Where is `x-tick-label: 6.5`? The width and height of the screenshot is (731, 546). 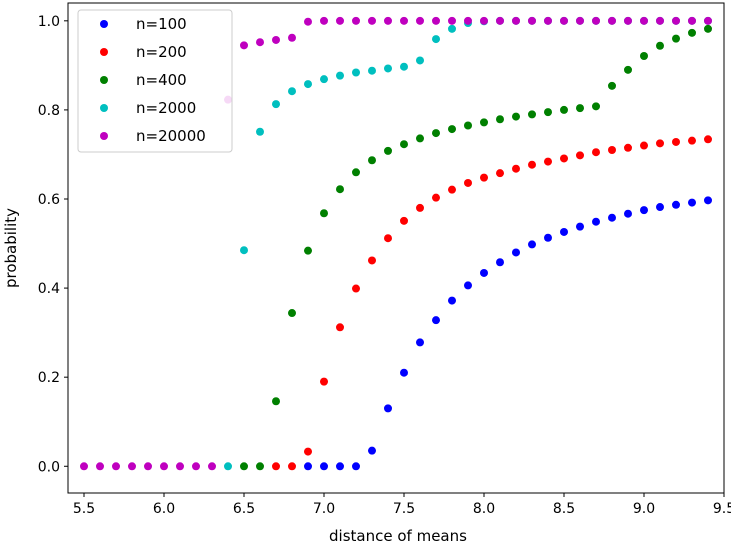 x-tick-label: 6.5 is located at coordinates (244, 509).